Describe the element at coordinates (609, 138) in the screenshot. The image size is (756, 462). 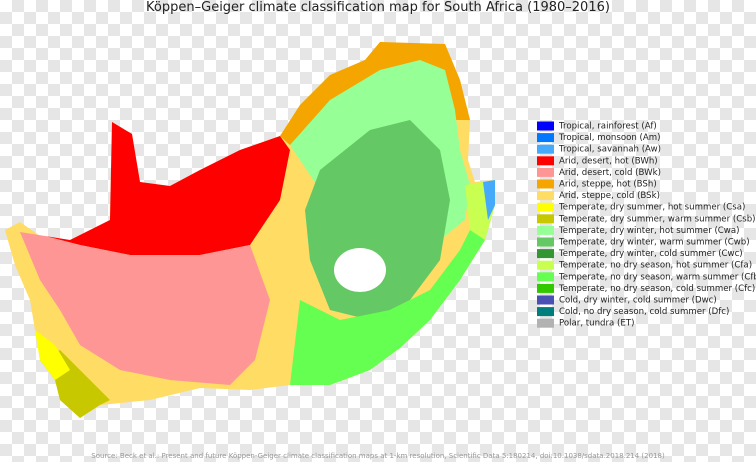
I see `legend-label: Tropical, monsoon (Am)` at that location.